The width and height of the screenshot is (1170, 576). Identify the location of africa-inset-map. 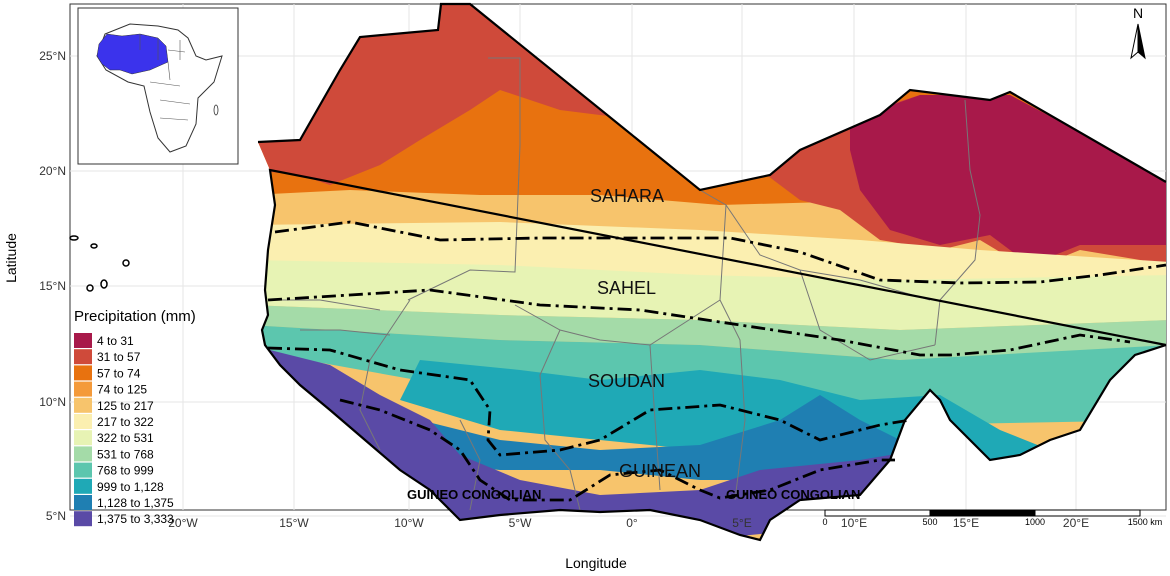
(158, 86).